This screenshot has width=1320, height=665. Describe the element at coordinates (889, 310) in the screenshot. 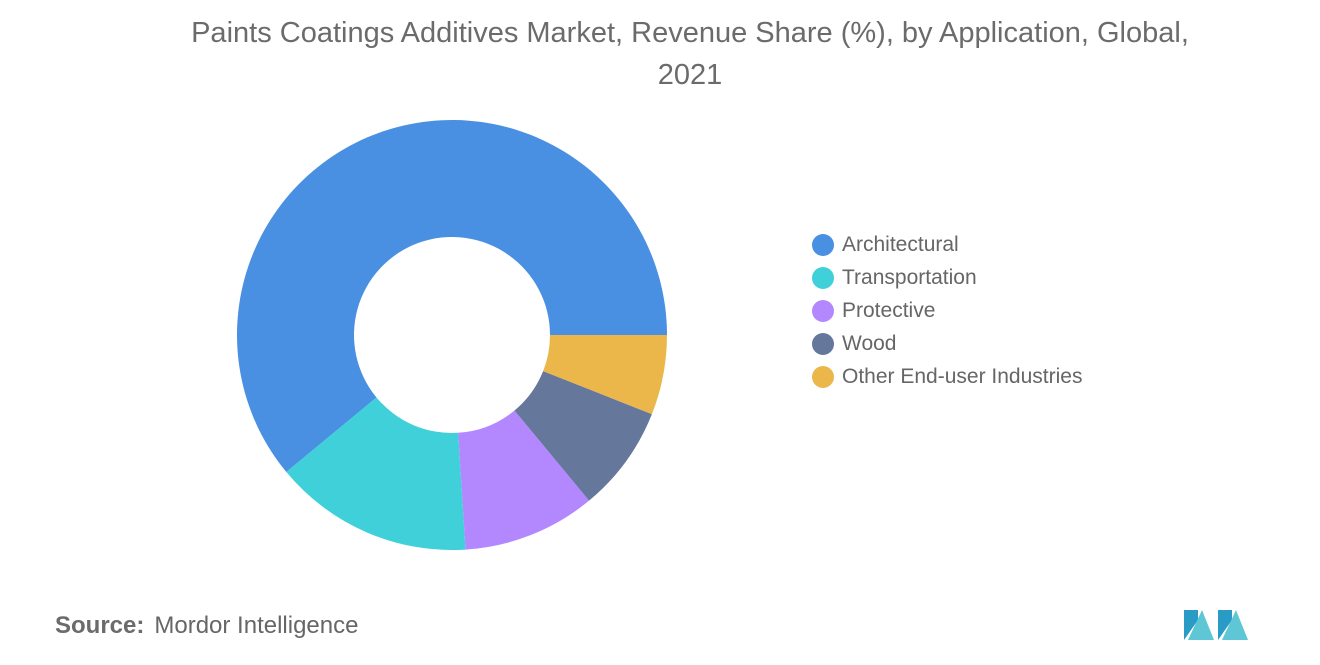

I see `legend-label: Protective` at that location.